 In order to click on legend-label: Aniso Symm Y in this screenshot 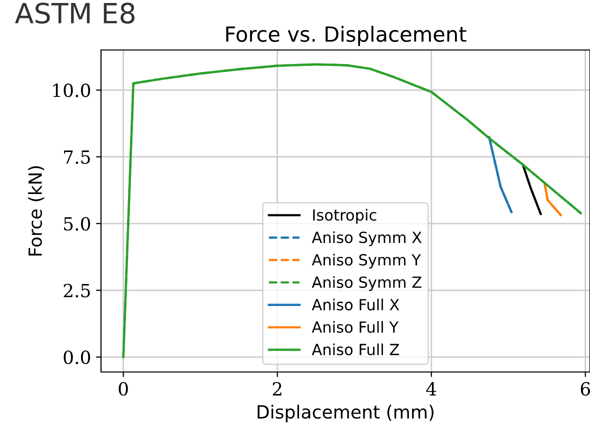, I will do `click(366, 261)`.